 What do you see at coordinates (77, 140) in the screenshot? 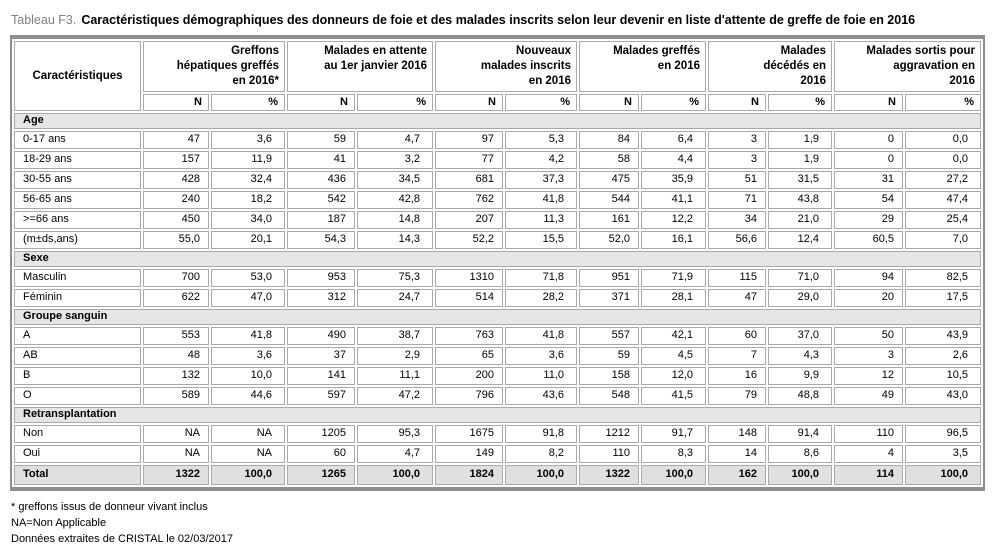
I see `row-label: 0-17 ans` at bounding box center [77, 140].